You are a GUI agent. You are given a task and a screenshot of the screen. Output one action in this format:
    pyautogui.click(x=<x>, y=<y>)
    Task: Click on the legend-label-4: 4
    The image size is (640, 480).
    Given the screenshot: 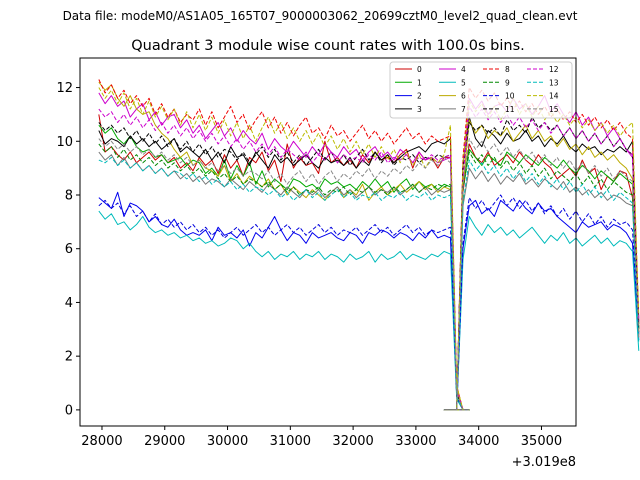 What is the action you would take?
    pyautogui.click(x=463, y=69)
    